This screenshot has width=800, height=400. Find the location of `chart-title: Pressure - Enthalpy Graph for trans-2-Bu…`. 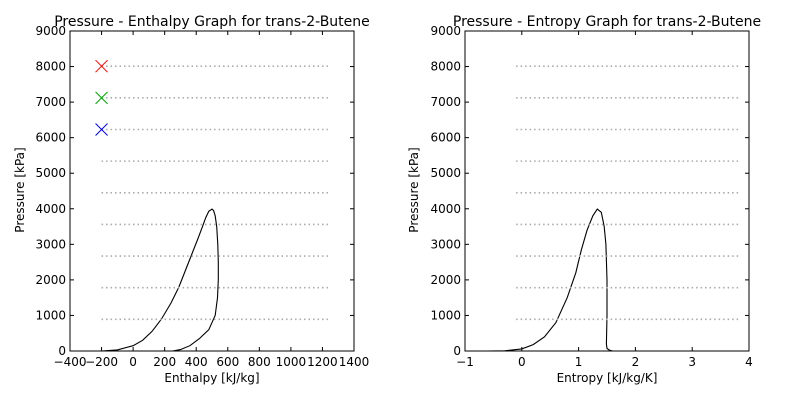

chart-title: Pressure - Enthalpy Graph for trans-2-Bu… is located at coordinates (212, 22).